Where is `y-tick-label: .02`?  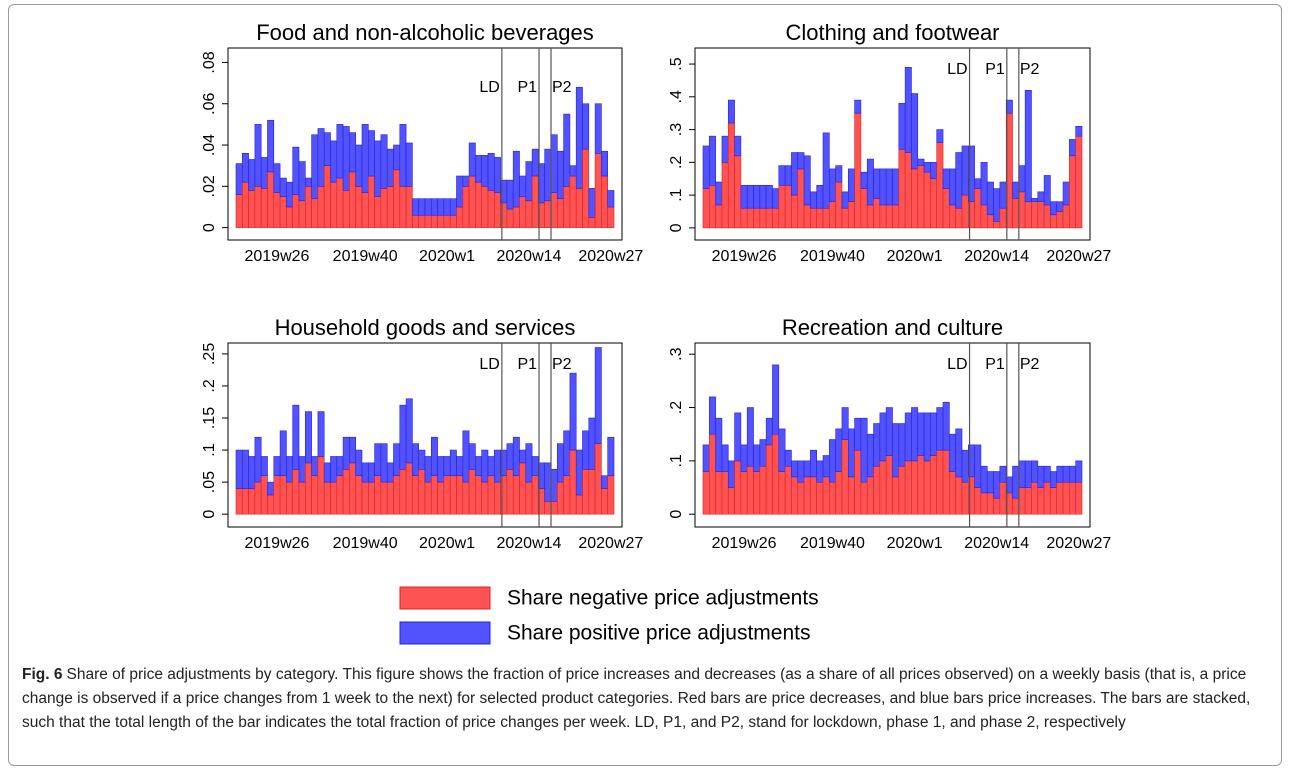 y-tick-label: .02 is located at coordinates (209, 186).